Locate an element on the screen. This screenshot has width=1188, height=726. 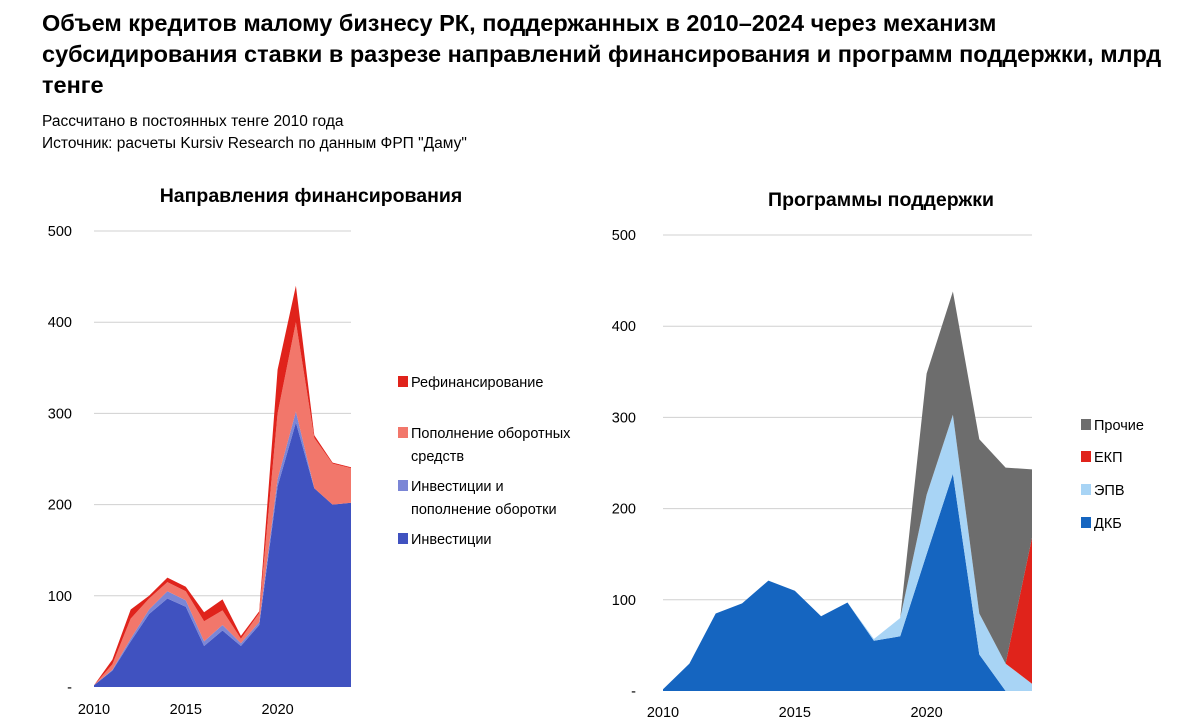
area-refinansirovanie is located at coordinates (222, 485).